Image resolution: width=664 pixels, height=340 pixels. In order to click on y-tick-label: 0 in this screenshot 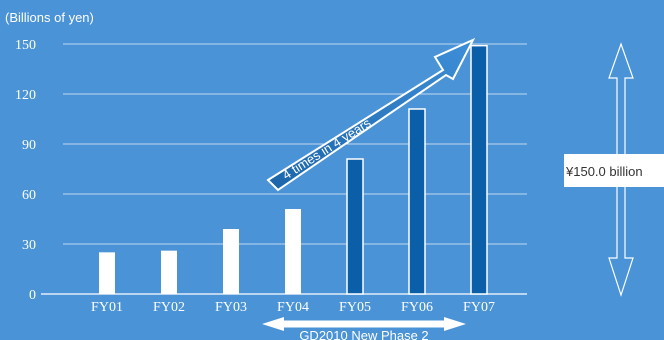, I will do `click(32, 295)`.